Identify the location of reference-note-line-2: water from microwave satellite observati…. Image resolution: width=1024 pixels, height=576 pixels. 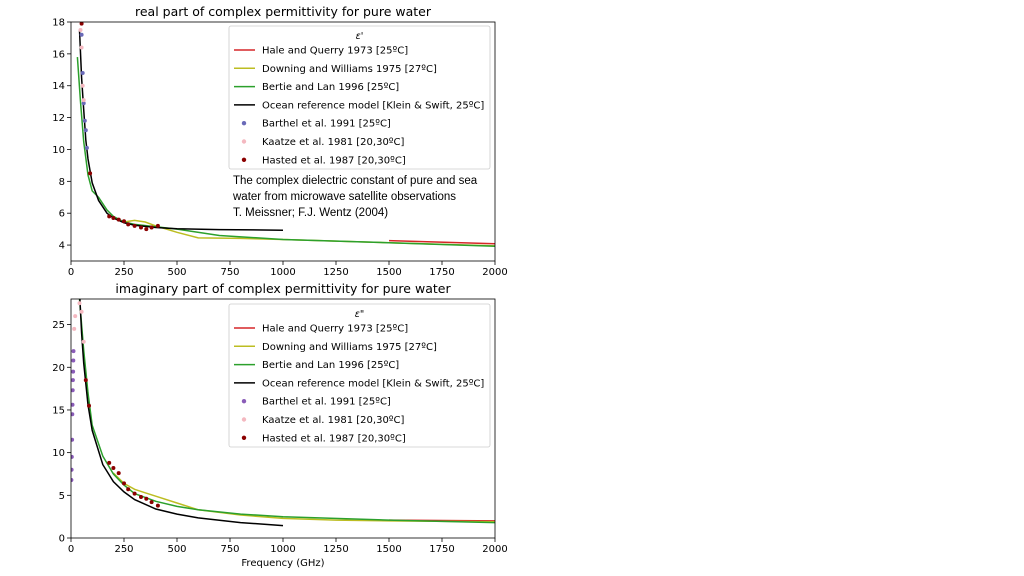
(345, 197).